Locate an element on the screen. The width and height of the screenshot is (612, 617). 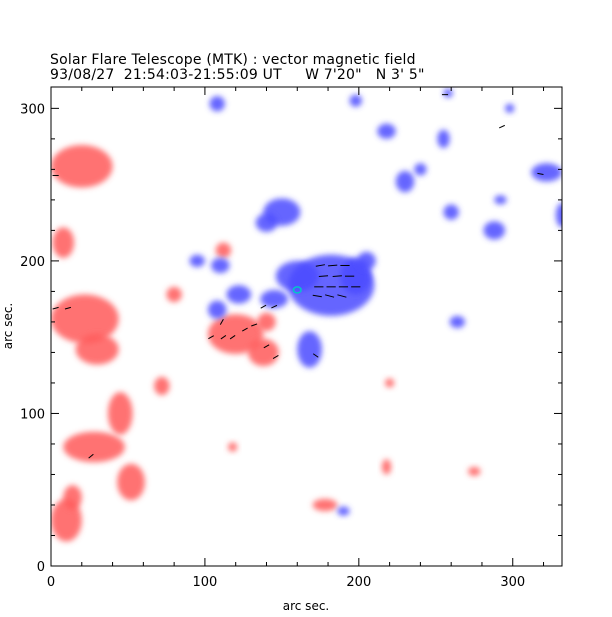
y-axis-label: arc sec. is located at coordinates (8, 326).